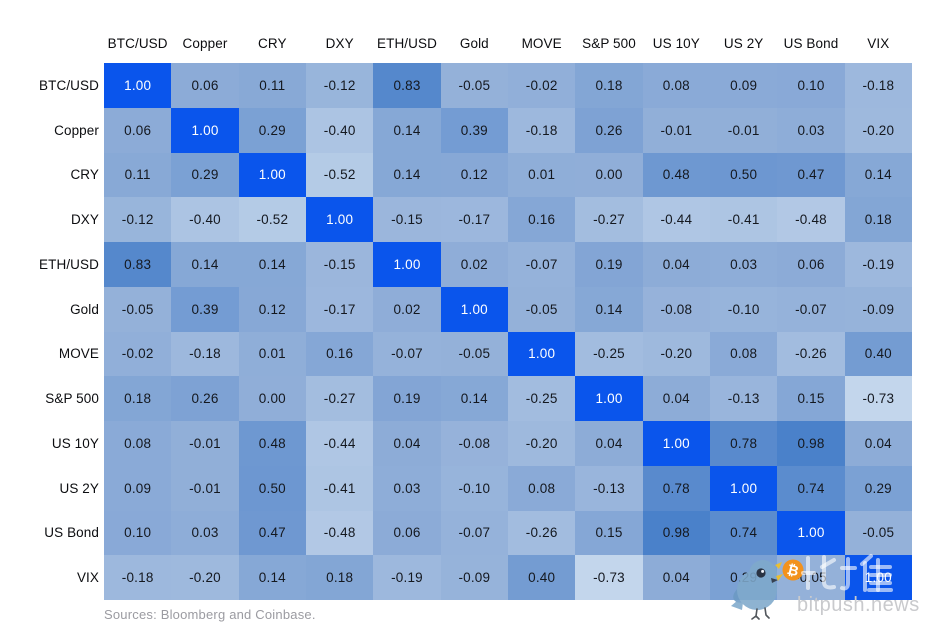 Image resolution: width=927 pixels, height=631 pixels. What do you see at coordinates (71, 533) in the screenshot?
I see `row-label: US Bond` at bounding box center [71, 533].